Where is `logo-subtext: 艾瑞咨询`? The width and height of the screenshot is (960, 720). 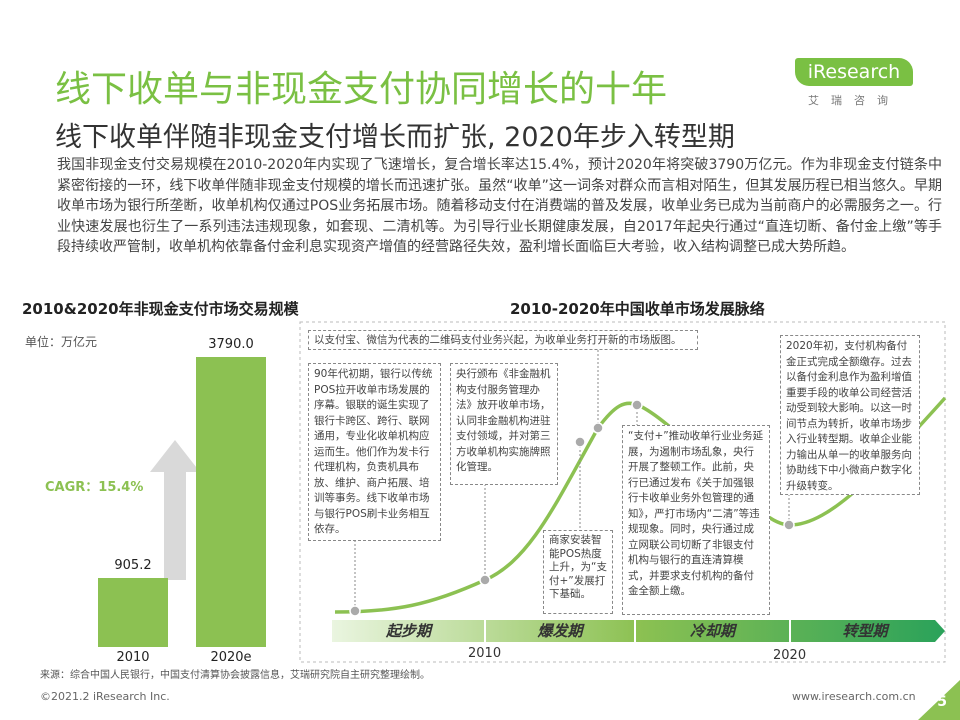 logo-subtext: 艾瑞咨询 is located at coordinates (854, 100).